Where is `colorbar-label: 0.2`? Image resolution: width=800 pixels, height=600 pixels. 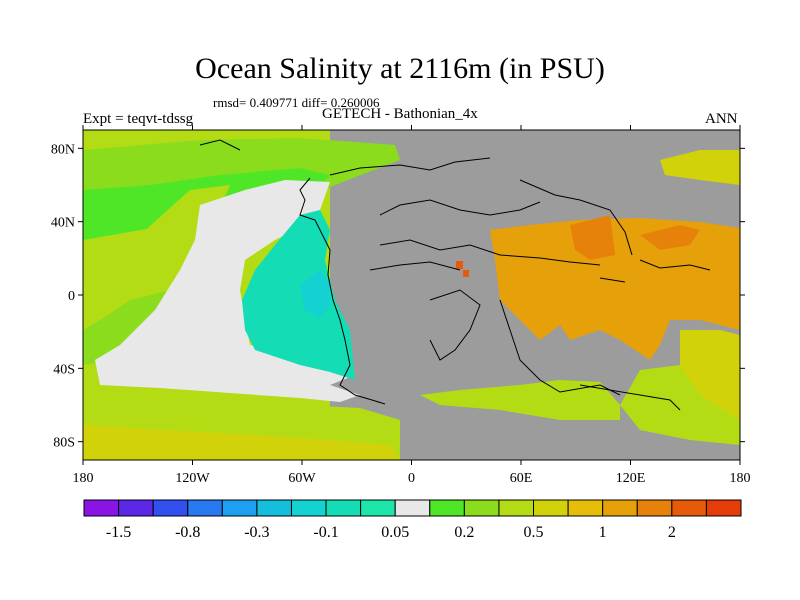 colorbar-label: 0.2 is located at coordinates (464, 532).